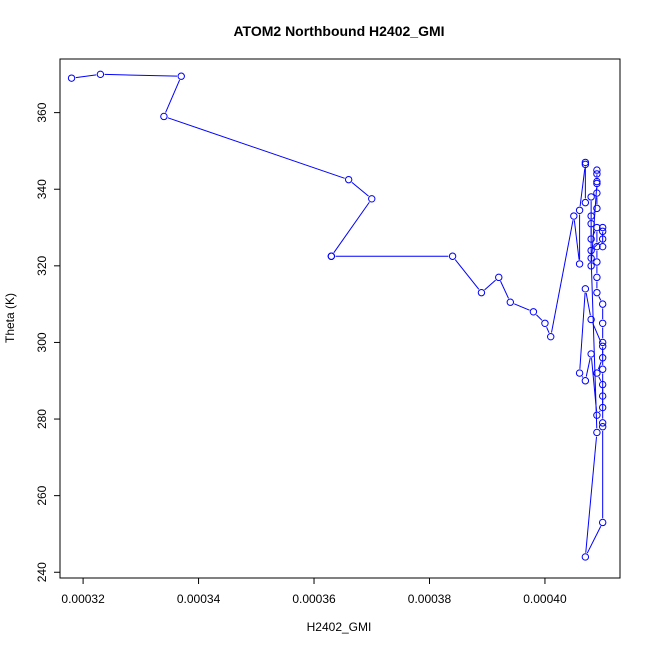  Describe the element at coordinates (42, 419) in the screenshot. I see `y-tick-label: 280` at that location.